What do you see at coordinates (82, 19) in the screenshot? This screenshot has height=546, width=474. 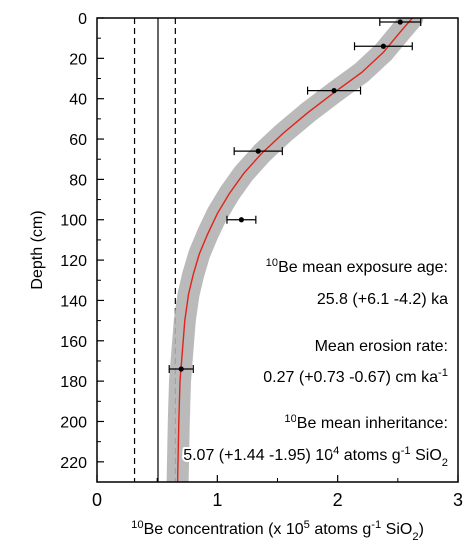 I see `y-tick-label: 0` at bounding box center [82, 19].